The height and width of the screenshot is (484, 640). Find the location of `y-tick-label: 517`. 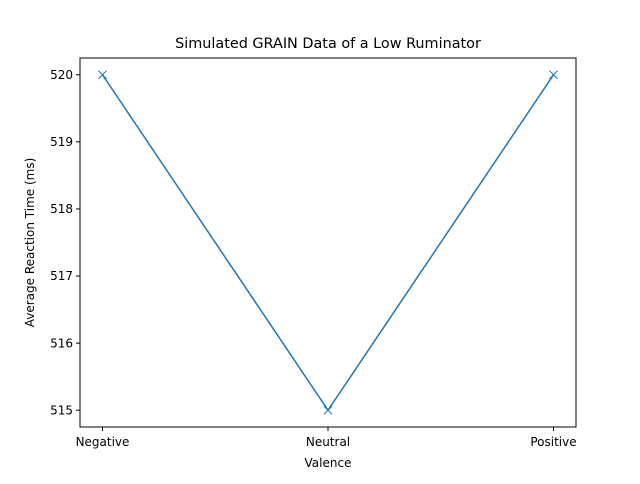

y-tick-label: 517 is located at coordinates (61, 276).